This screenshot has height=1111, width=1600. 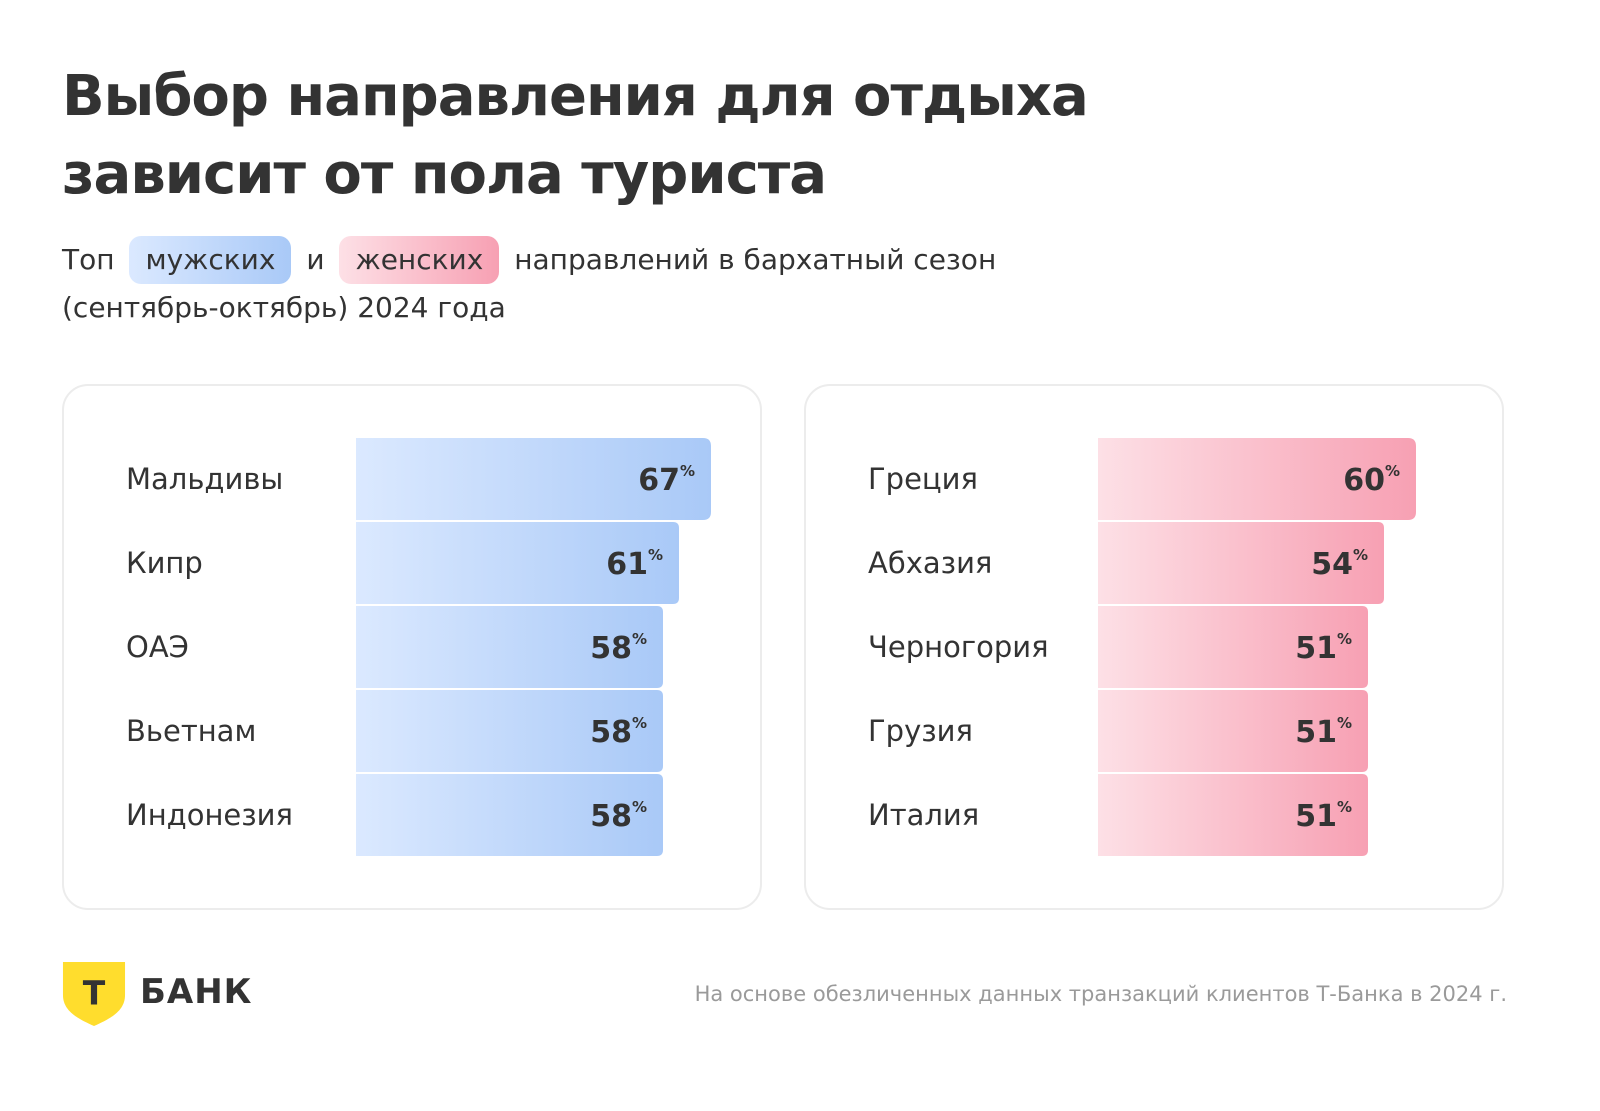 What do you see at coordinates (164, 563) in the screenshot?
I see `category-label: Кипр` at bounding box center [164, 563].